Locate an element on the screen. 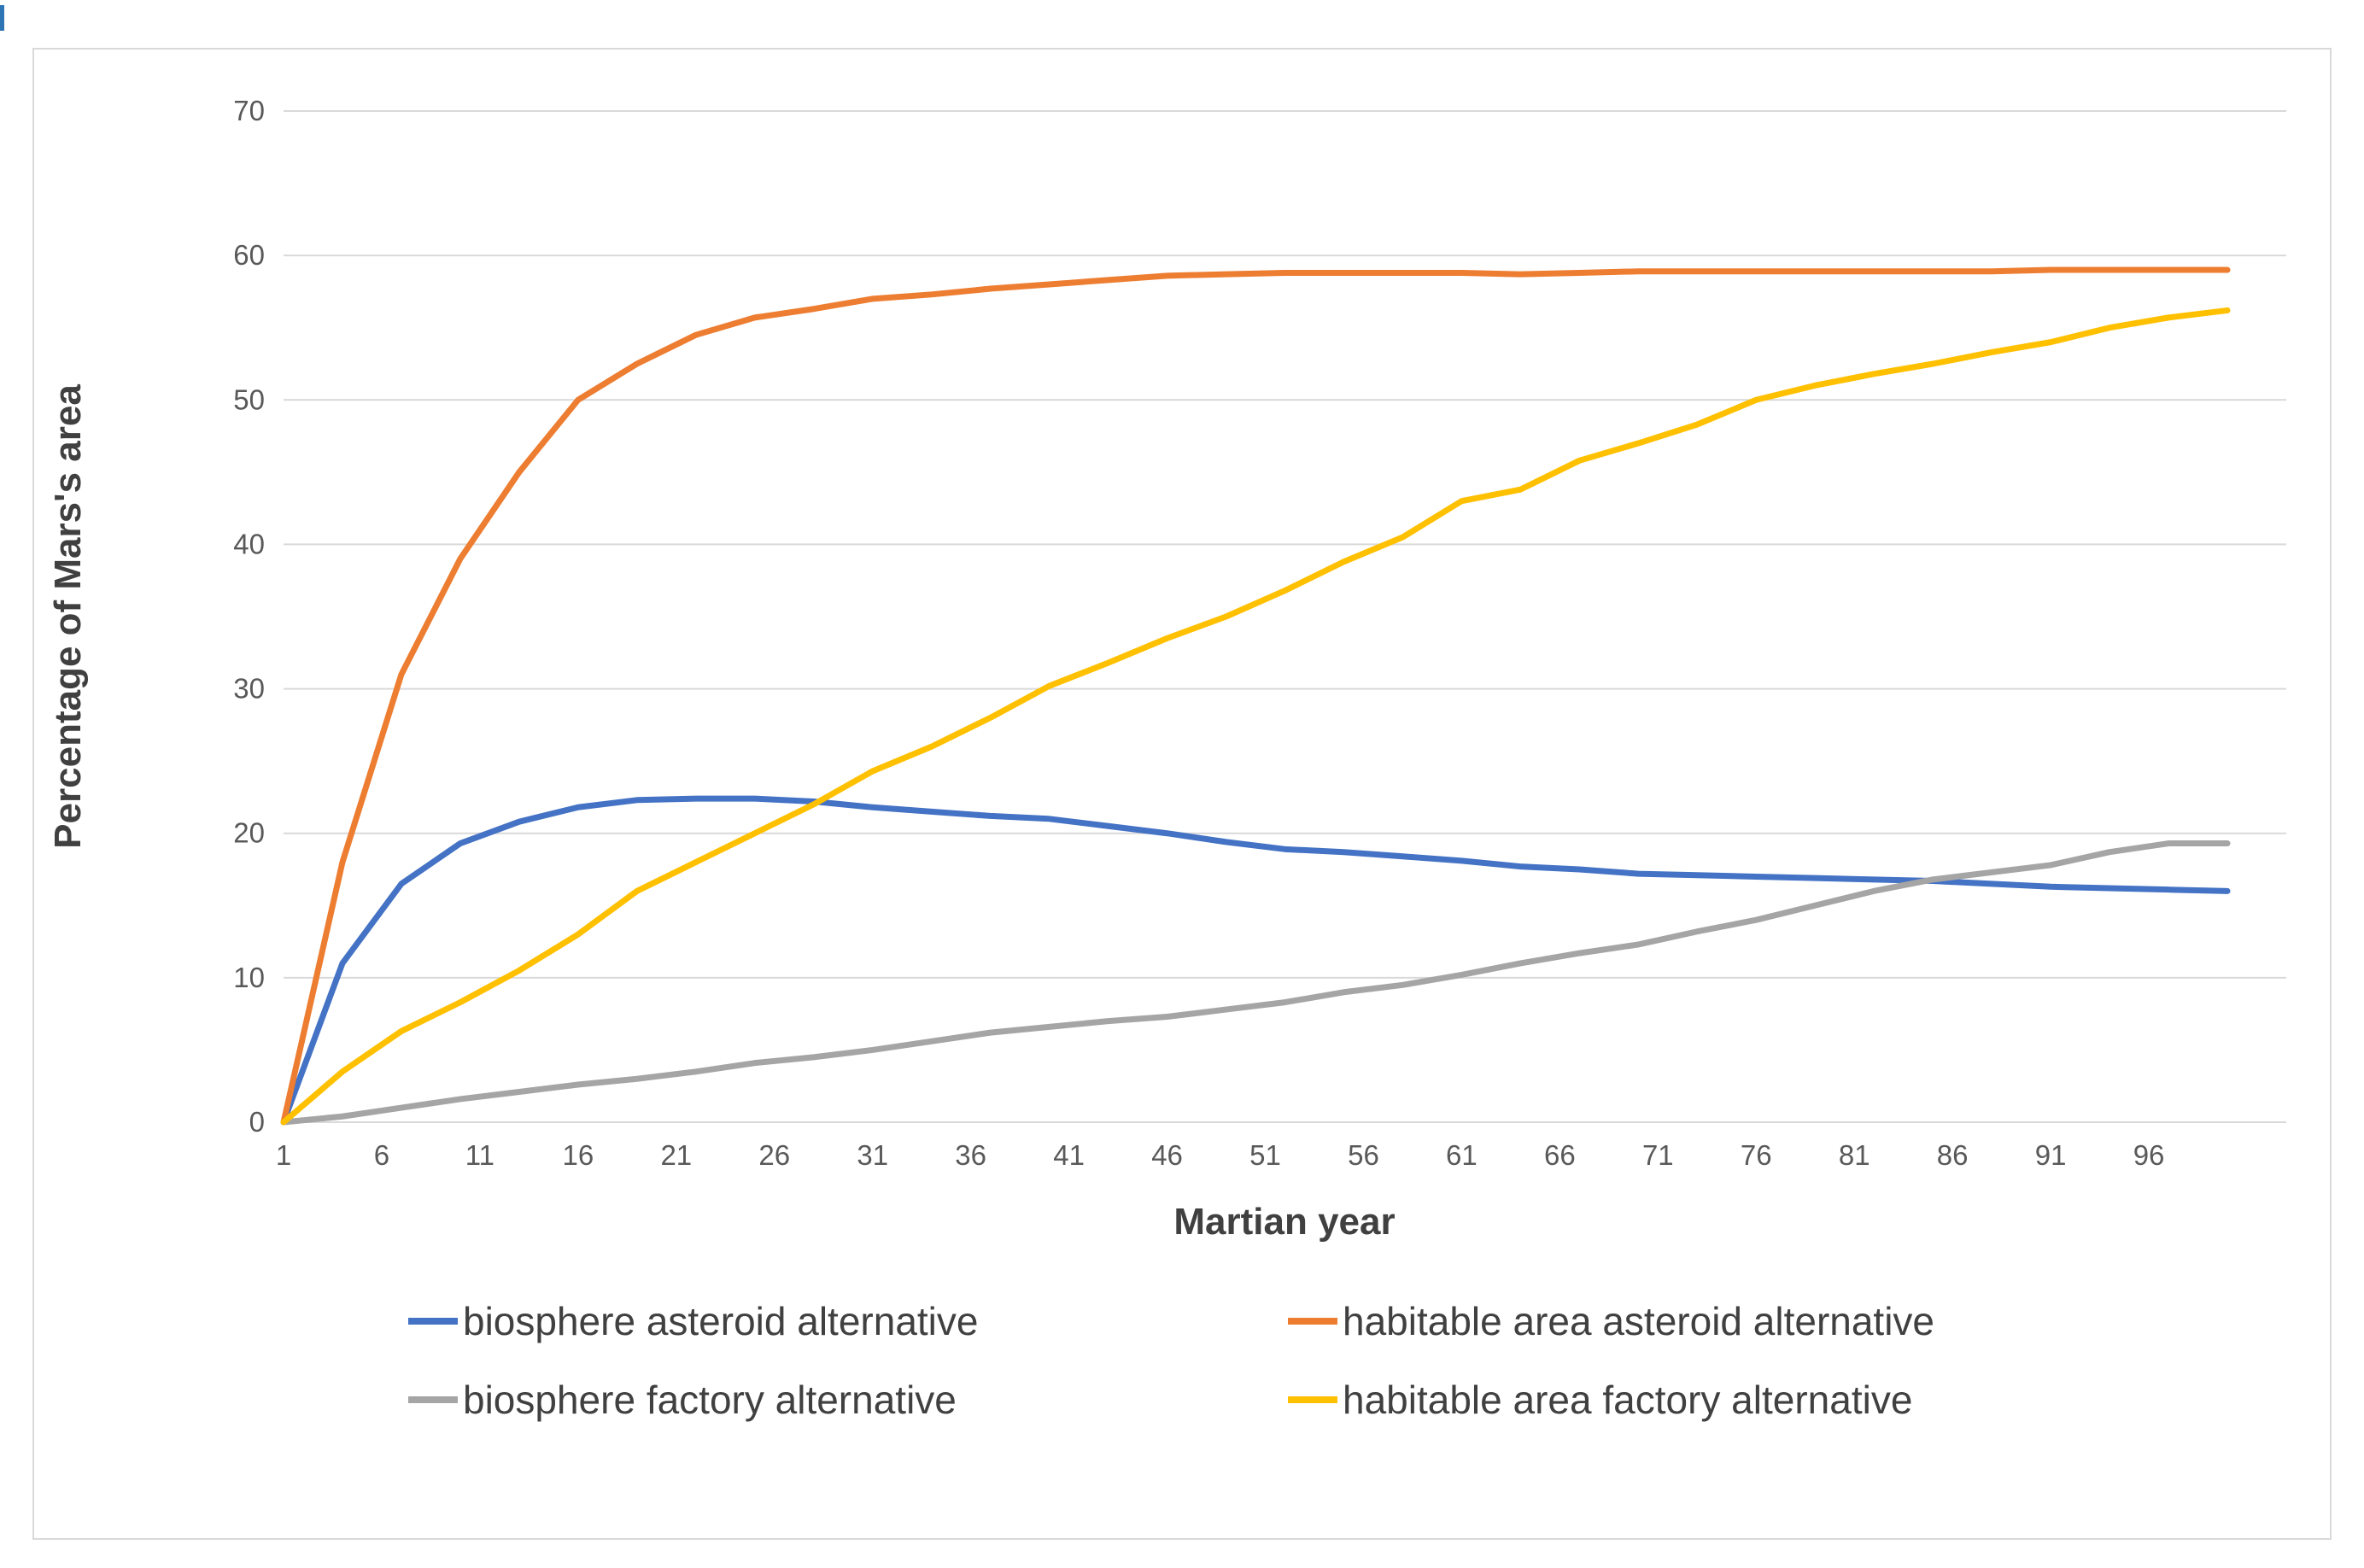 This screenshot has width=2364, height=1568. legend-item: habitable area asteroid alternative is located at coordinates (1622, 1321).